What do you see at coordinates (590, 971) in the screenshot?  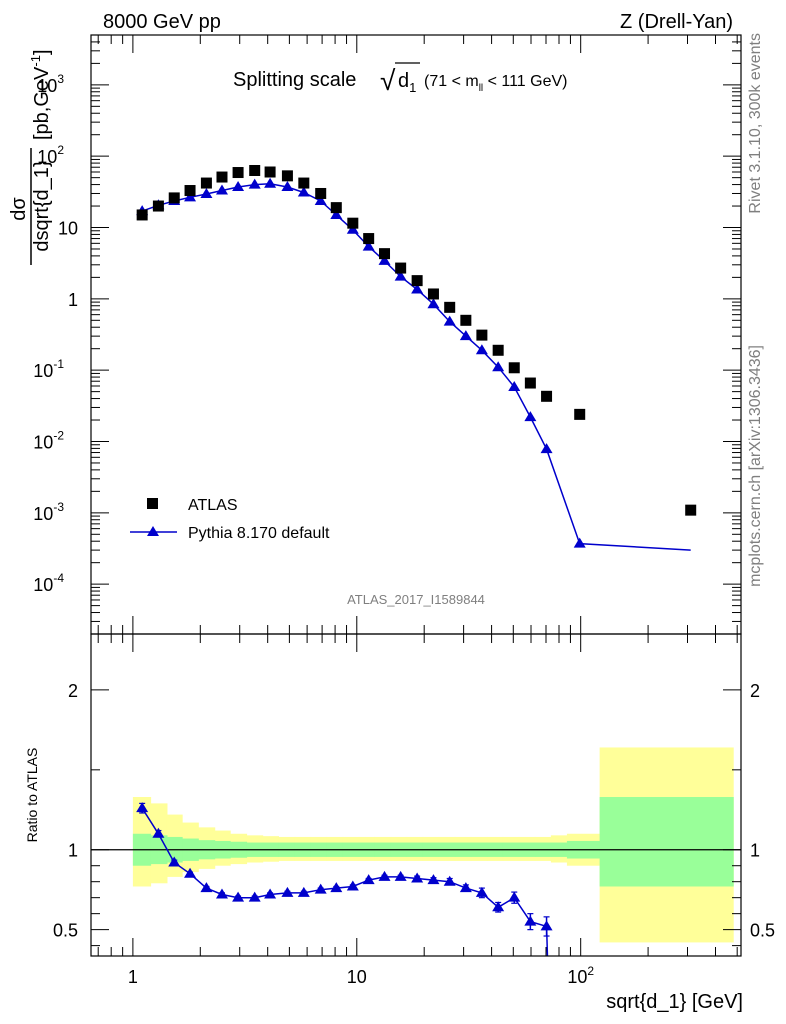 I see `x-tick-label-exp: 2` at bounding box center [590, 971].